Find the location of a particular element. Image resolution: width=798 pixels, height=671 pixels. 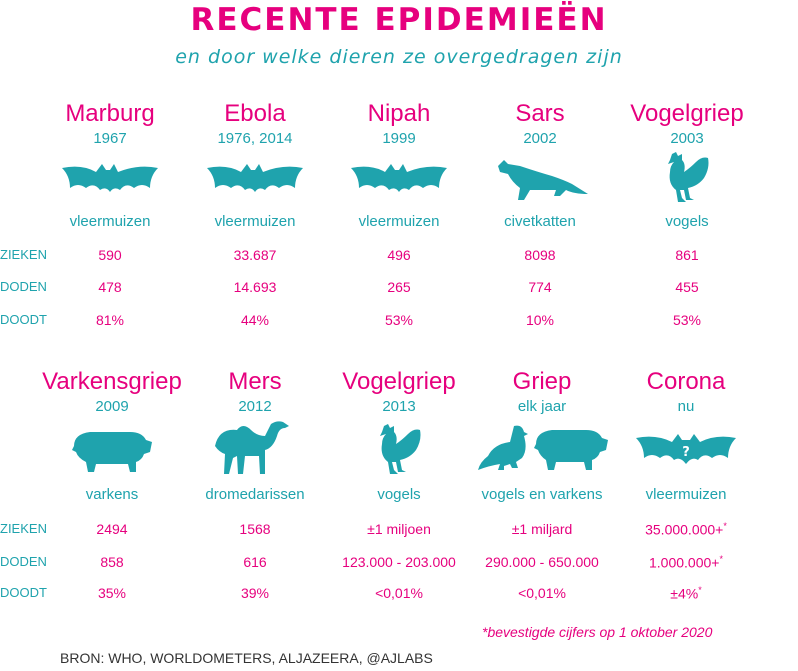

epidemic-card: Vogelgriep 2003 vogels 861 455 53% is located at coordinates (687, 214).